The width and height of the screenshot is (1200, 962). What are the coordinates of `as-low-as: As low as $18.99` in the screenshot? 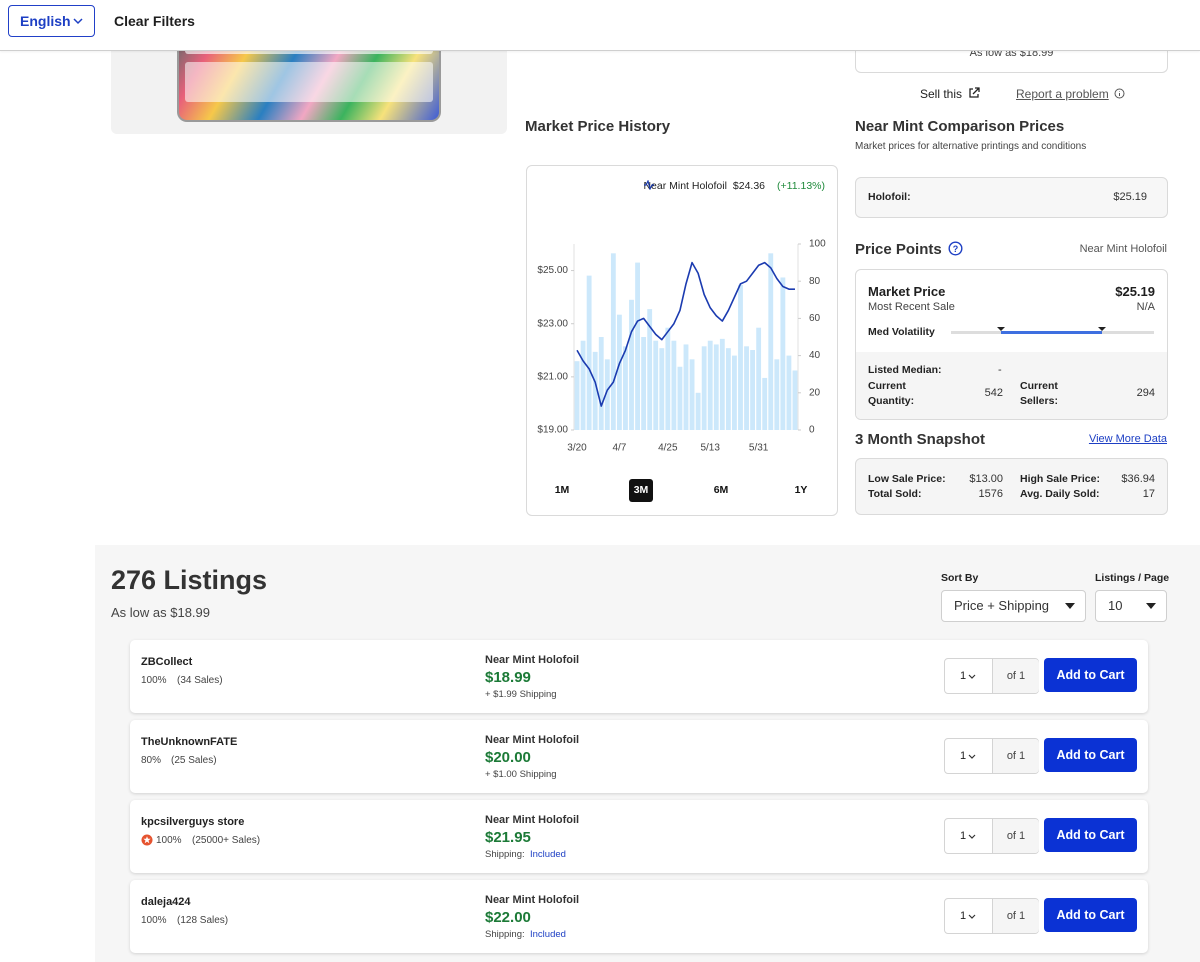 It's located at (161, 612).